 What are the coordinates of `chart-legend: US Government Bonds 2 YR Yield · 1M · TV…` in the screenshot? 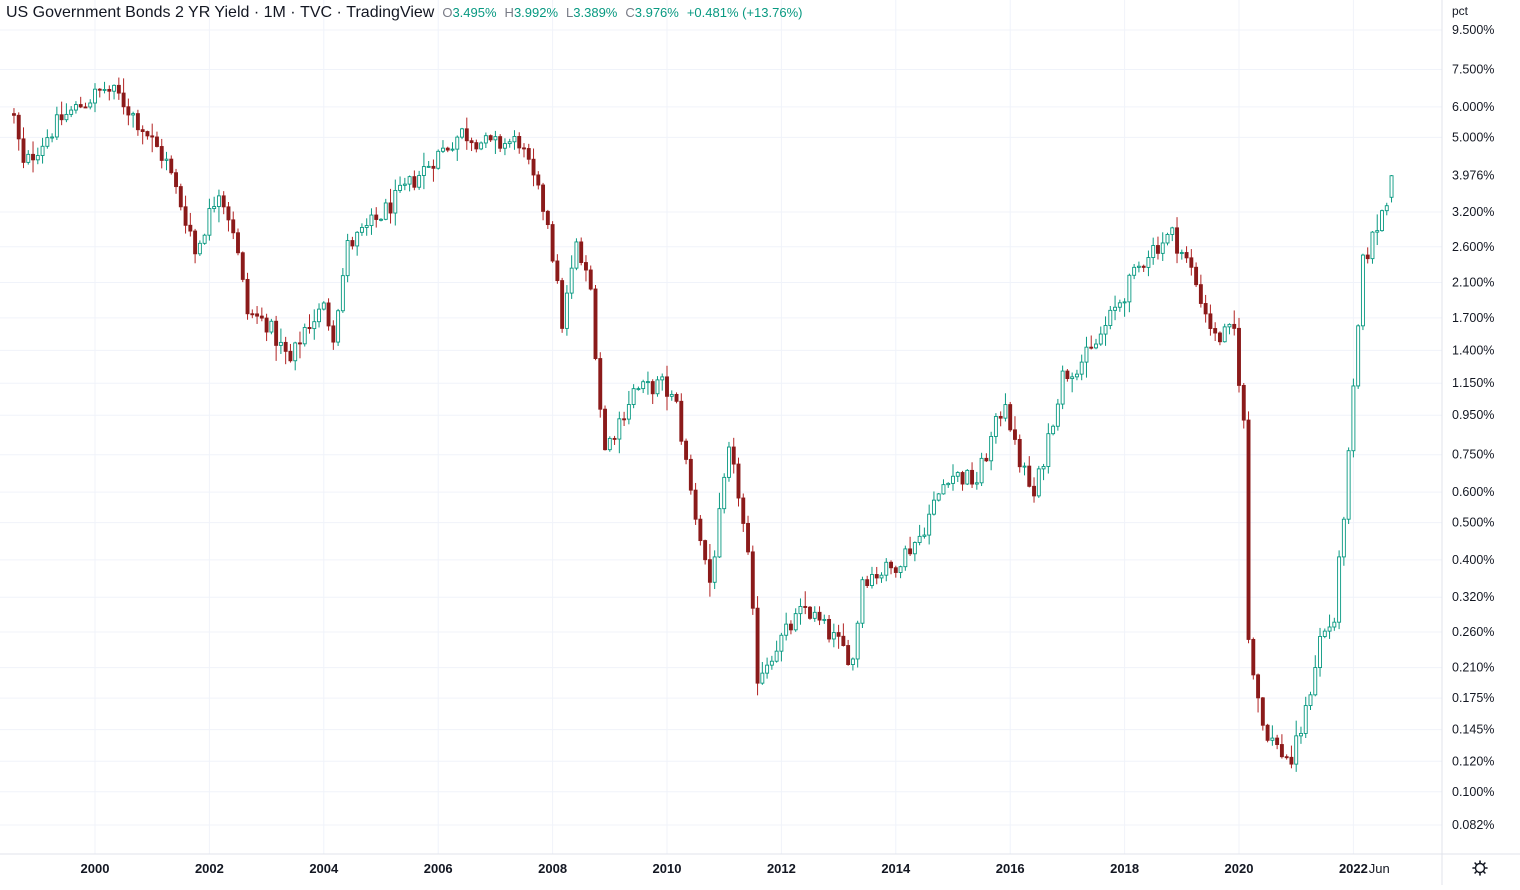 It's located at (408, 15).